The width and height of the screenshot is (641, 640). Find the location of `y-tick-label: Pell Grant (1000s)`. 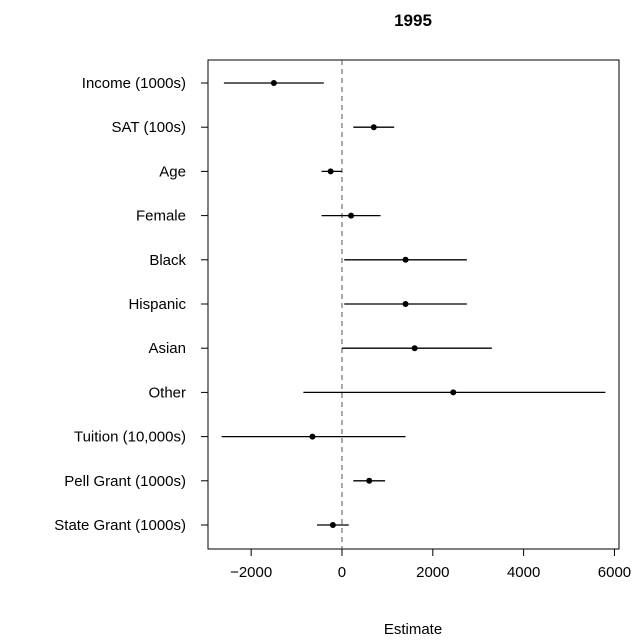

y-tick-label: Pell Grant (1000s) is located at coordinates (125, 481).